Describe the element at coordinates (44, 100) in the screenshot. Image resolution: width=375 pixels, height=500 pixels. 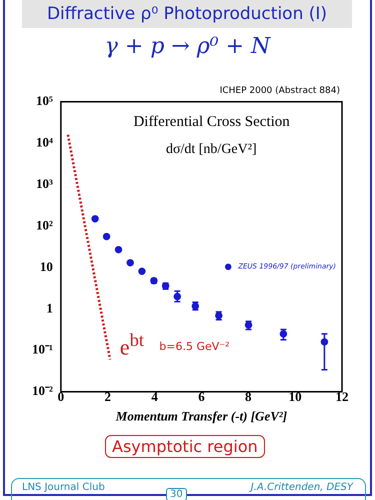
I see `y-tick-label: 10⁵` at that location.